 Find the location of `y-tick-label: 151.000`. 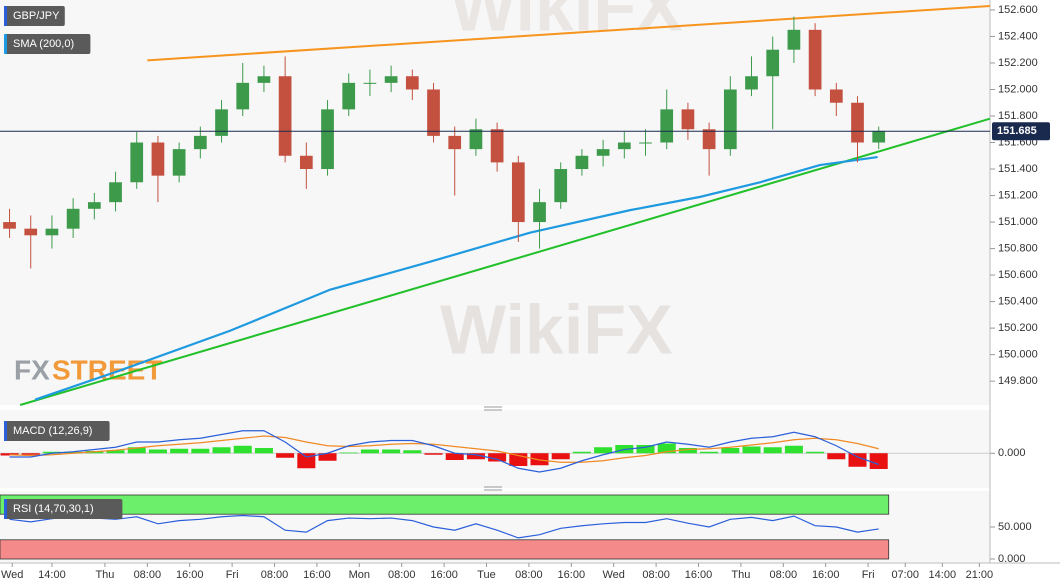

y-tick-label: 151.000 is located at coordinates (1018, 222).